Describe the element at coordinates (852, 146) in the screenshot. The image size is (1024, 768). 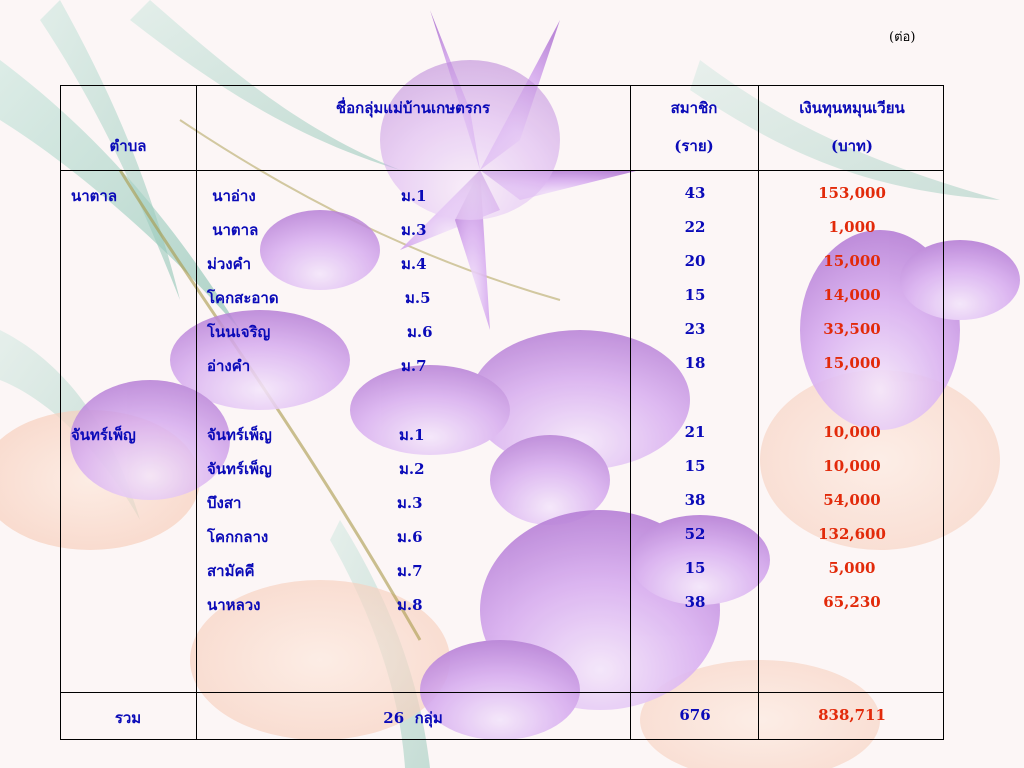
I see `header-fund-unit: (บาท)` at that location.